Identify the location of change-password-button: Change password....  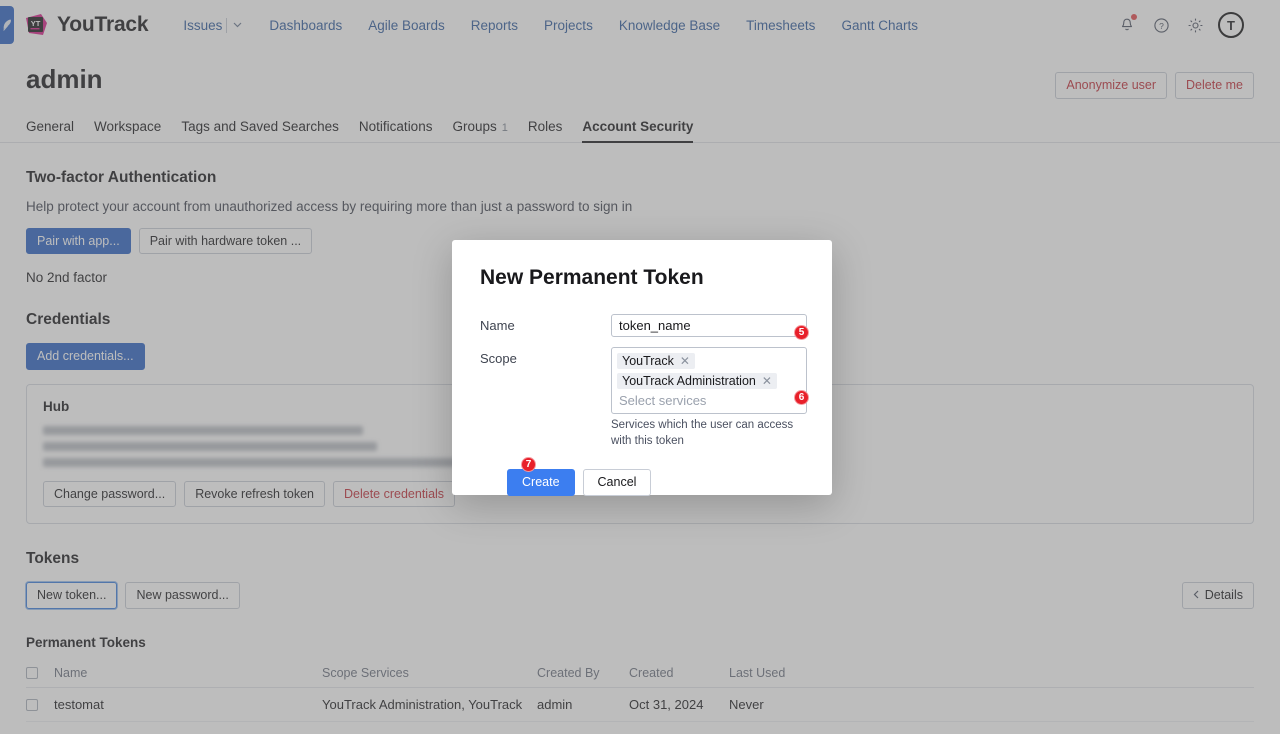
(110, 493).